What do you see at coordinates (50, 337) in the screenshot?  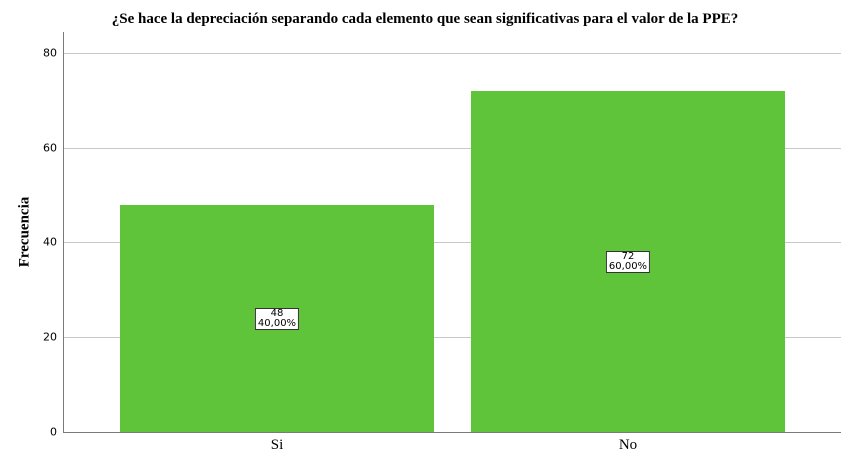 I see `y-tick-label-20: 20` at bounding box center [50, 337].